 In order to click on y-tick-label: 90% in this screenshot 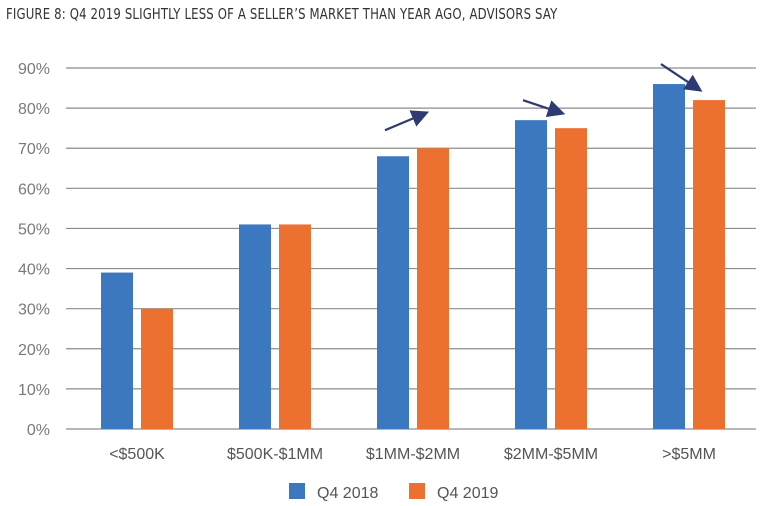, I will do `click(34, 69)`.